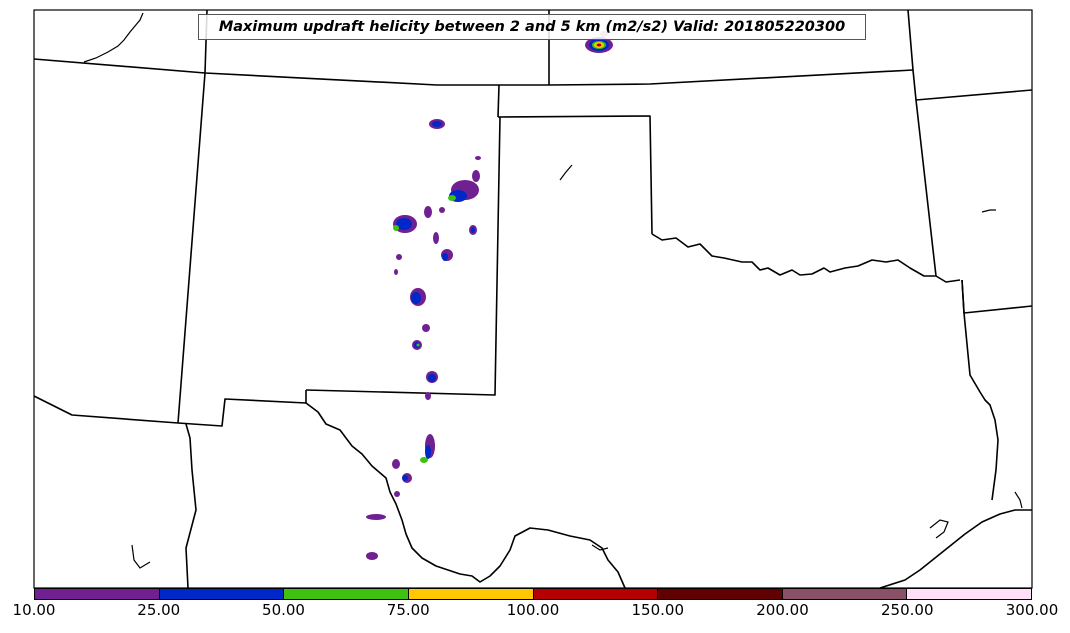  Describe the element at coordinates (782, 610) in the screenshot. I see `colorbar-tick-label: 200.00` at that location.